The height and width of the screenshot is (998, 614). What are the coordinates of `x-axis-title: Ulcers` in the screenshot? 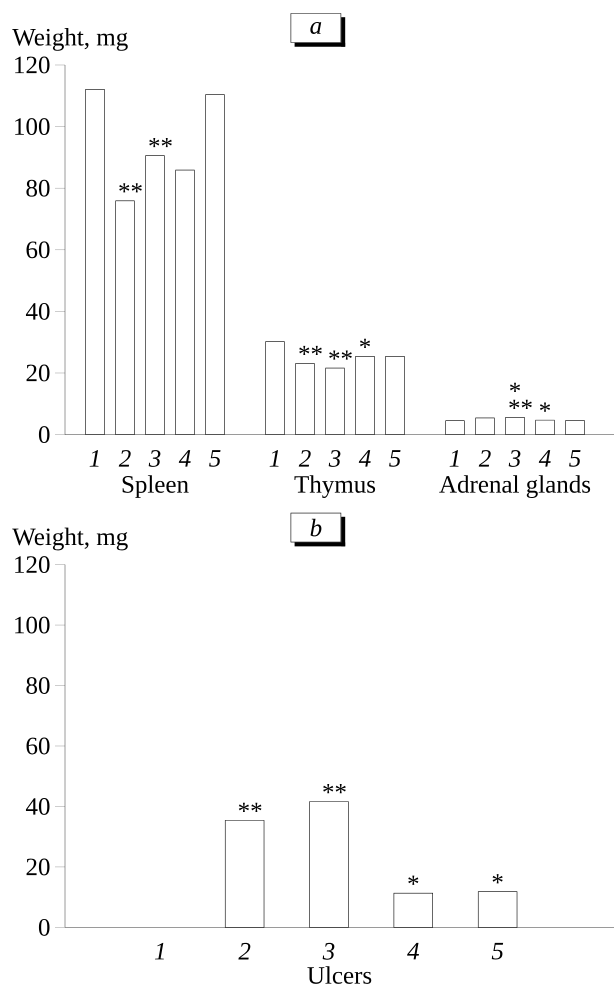 It's located at (339, 975).